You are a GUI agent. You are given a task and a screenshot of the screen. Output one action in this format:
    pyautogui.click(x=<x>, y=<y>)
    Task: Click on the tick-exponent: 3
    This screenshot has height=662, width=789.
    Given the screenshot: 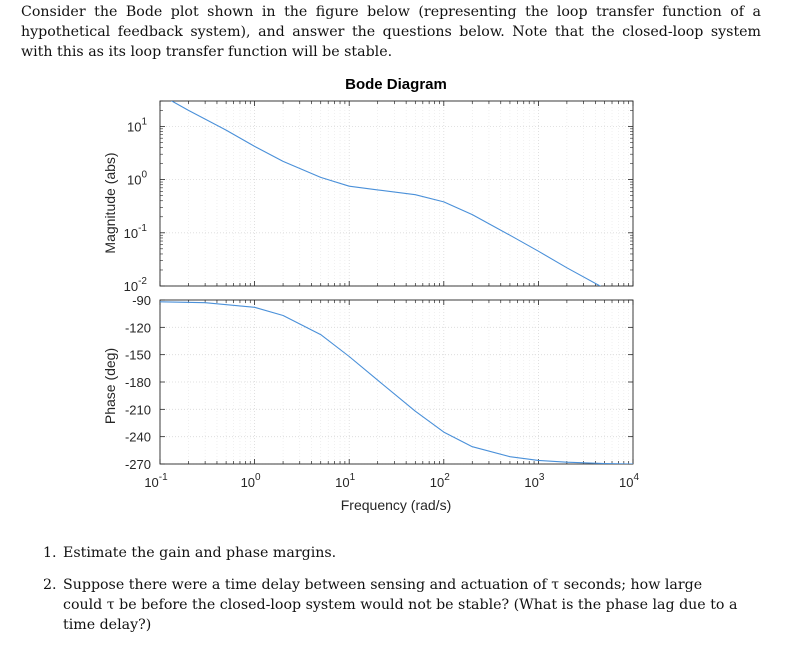 What is the action you would take?
    pyautogui.click(x=542, y=477)
    